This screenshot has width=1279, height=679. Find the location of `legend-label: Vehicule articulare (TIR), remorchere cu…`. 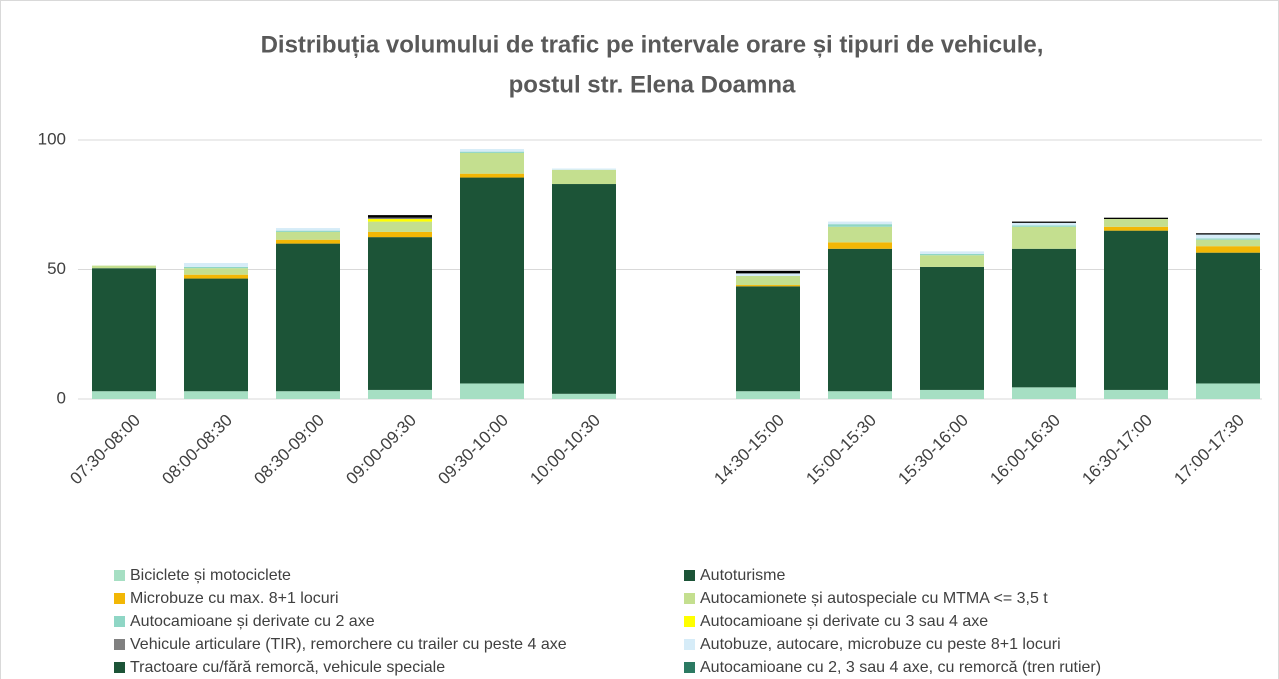

legend-label: Vehicule articulare (TIR), remorchere cu… is located at coordinates (348, 644).